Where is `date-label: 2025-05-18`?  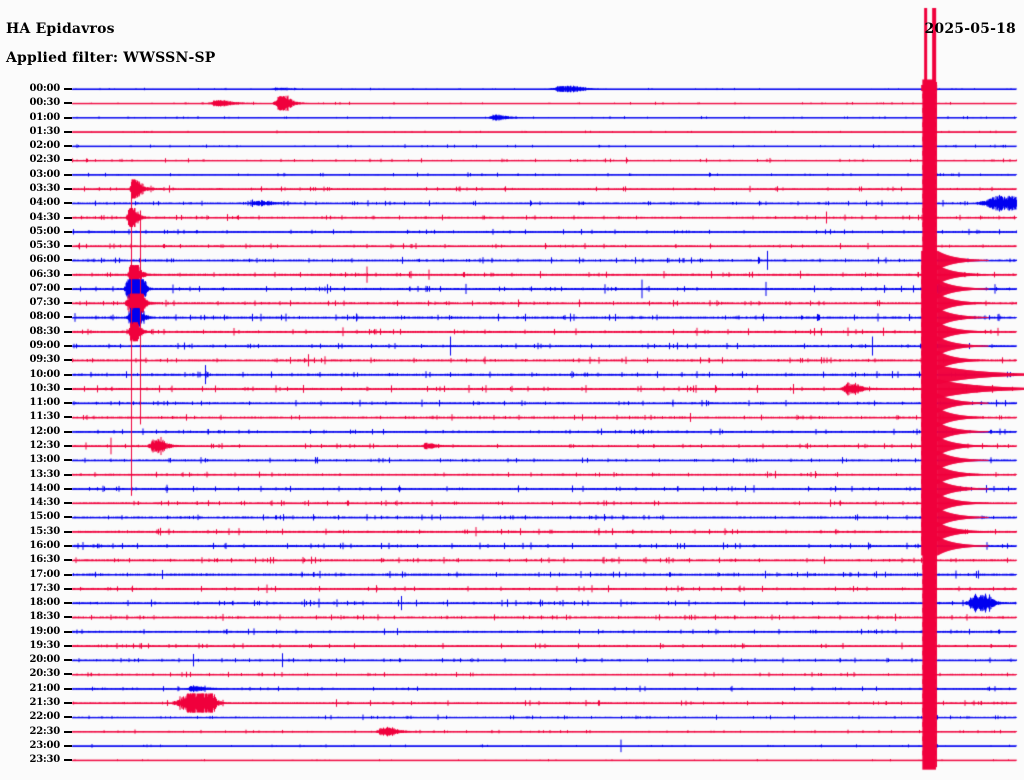 date-label: 2025-05-18 is located at coordinates (970, 29).